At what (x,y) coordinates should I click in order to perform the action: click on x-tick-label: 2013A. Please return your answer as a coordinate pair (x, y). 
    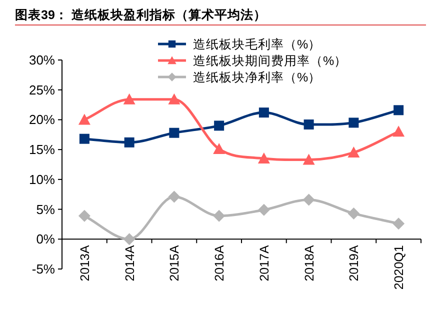
    Looking at the image, I should click on (85, 263).